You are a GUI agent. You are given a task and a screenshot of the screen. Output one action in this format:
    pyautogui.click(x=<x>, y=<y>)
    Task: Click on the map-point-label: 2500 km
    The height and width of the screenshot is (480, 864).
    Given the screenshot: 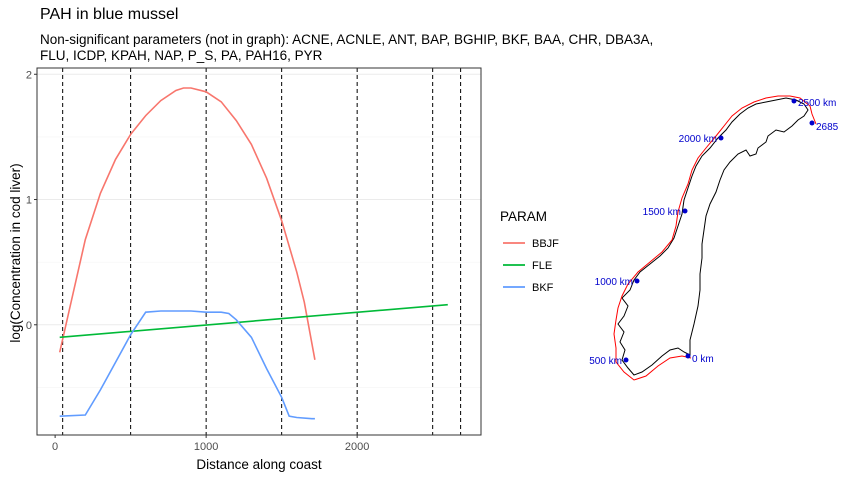 What is the action you would take?
    pyautogui.click(x=817, y=103)
    